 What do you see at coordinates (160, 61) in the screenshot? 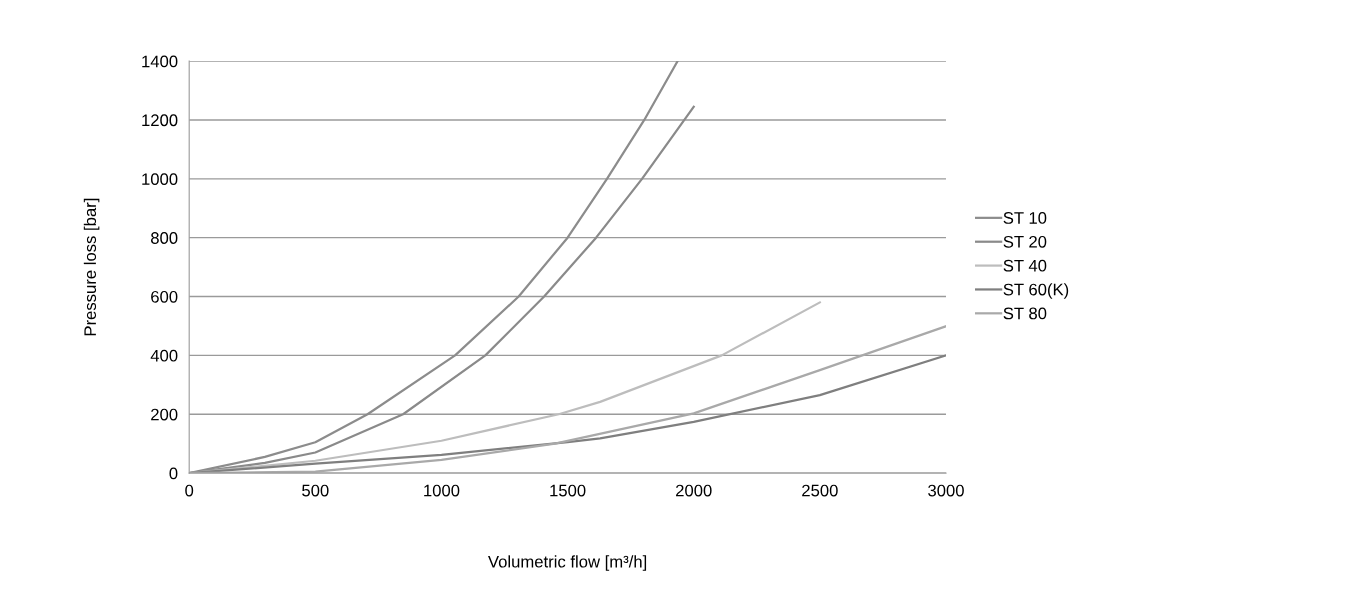
I see `y-tick-label: 1400` at bounding box center [160, 61].